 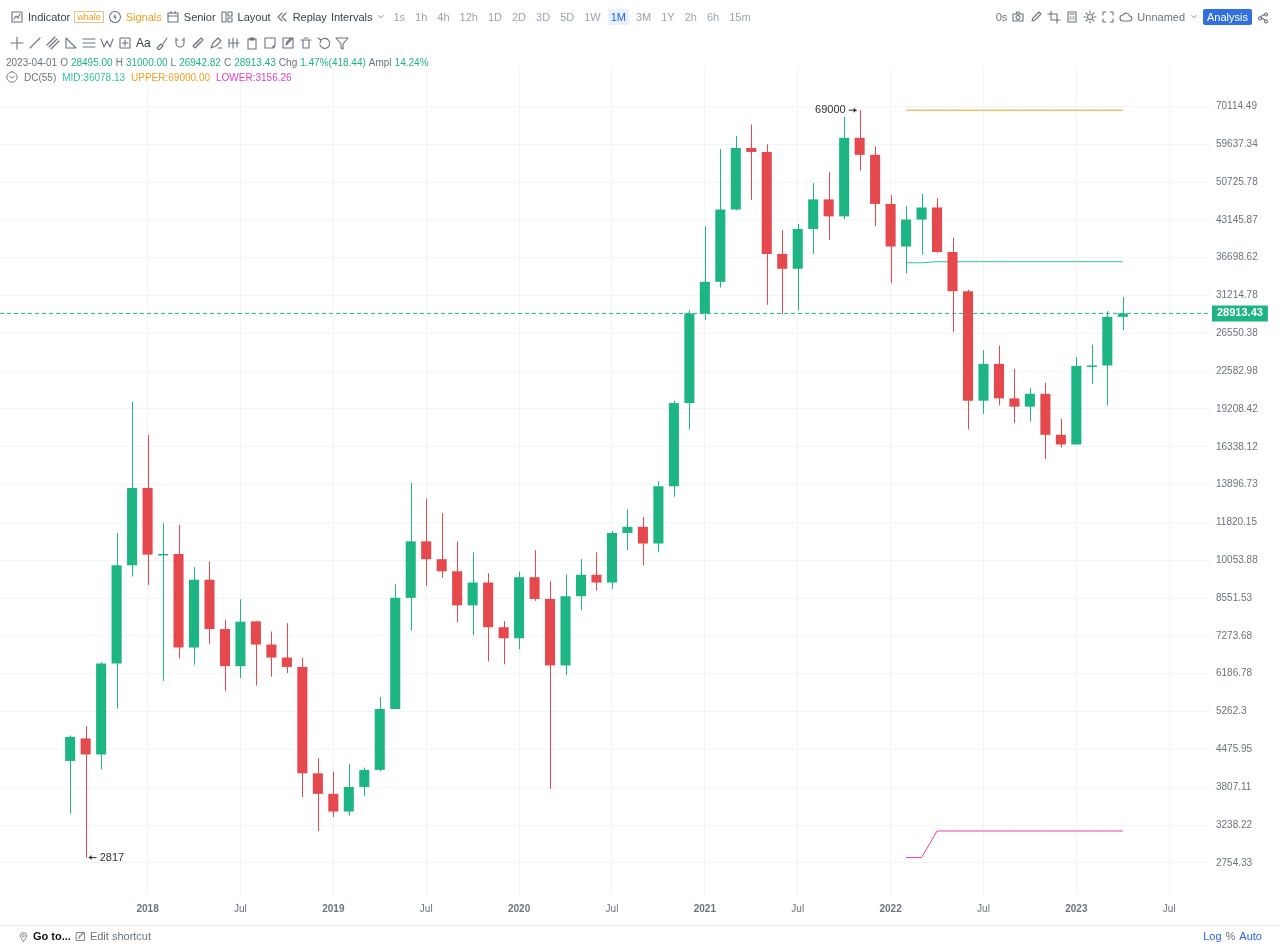 I want to click on x-tick-label: 2020, so click(x=519, y=908).